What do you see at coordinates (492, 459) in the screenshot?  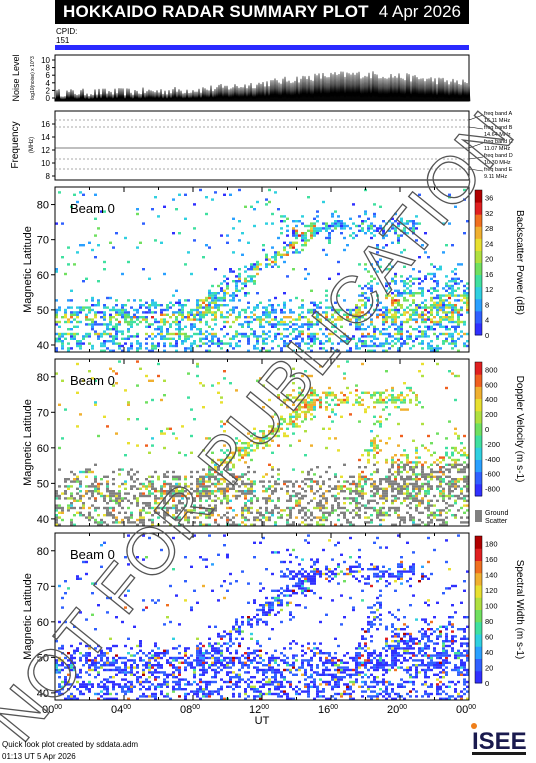 I see `colorbar-tick-label: -400` at bounding box center [492, 459].